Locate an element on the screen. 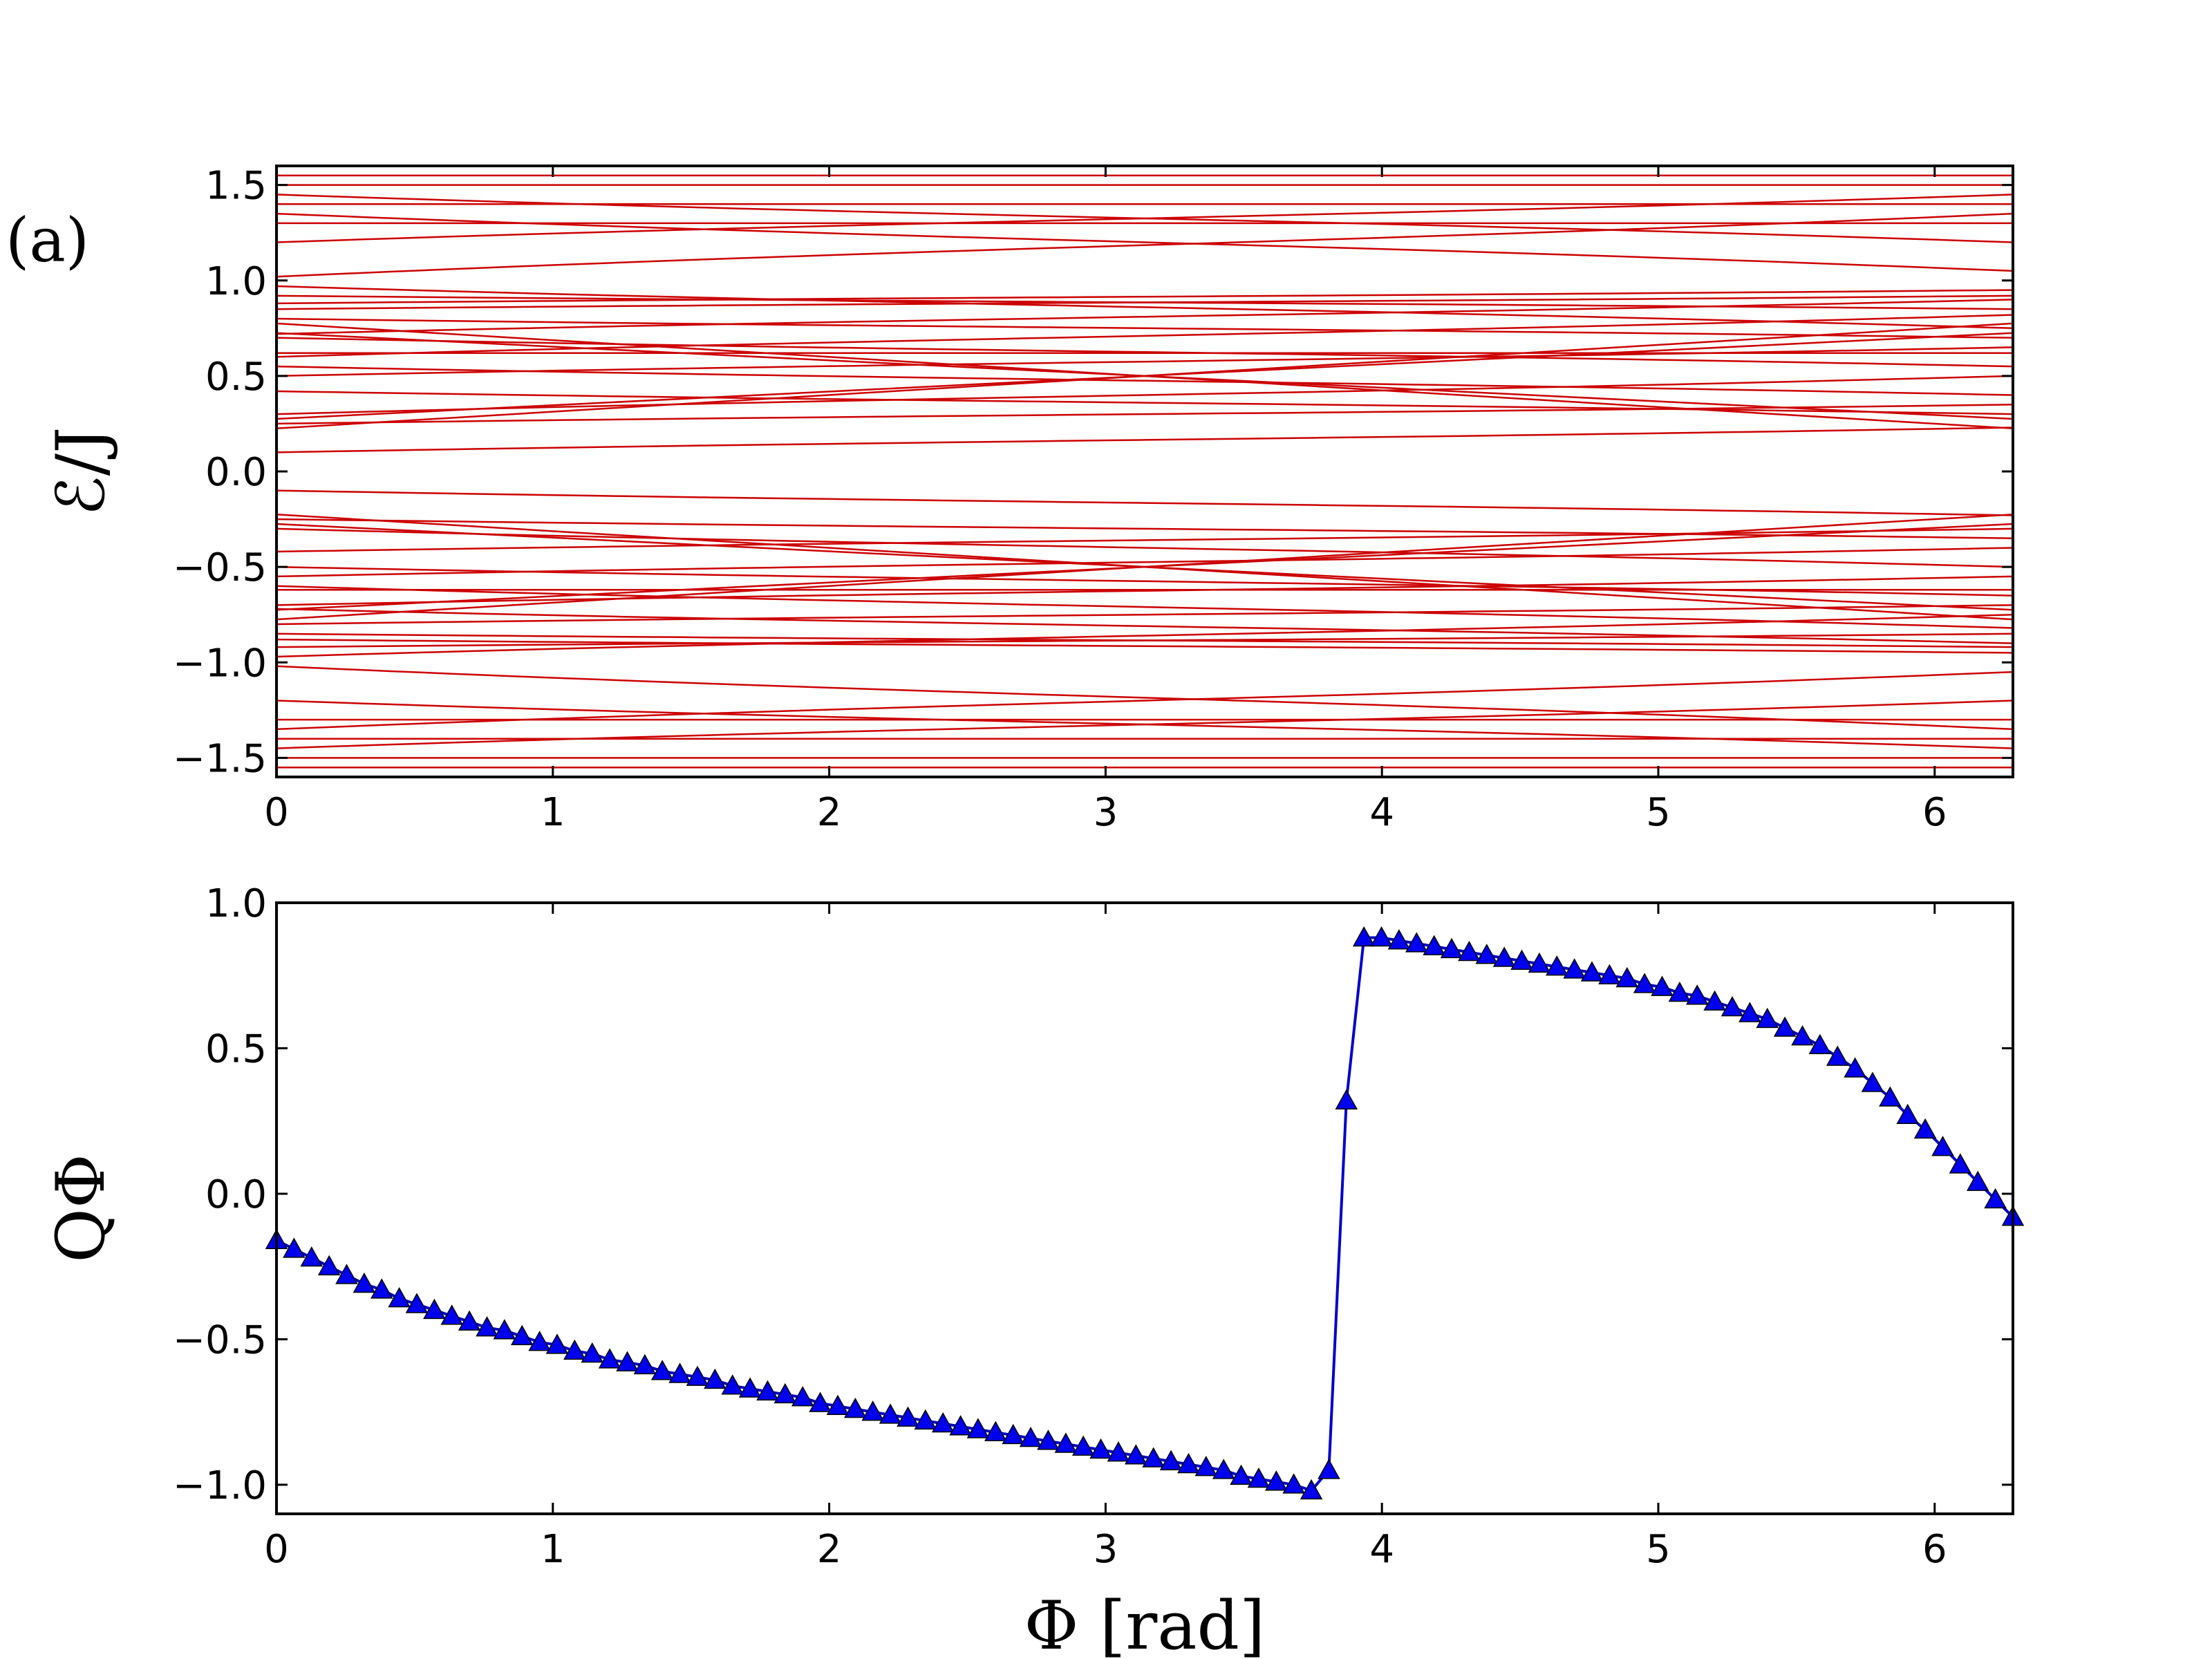 Image resolution: width=2212 pixels, height=1659 pixels. top-ytick-label: −0.5 is located at coordinates (220, 567).